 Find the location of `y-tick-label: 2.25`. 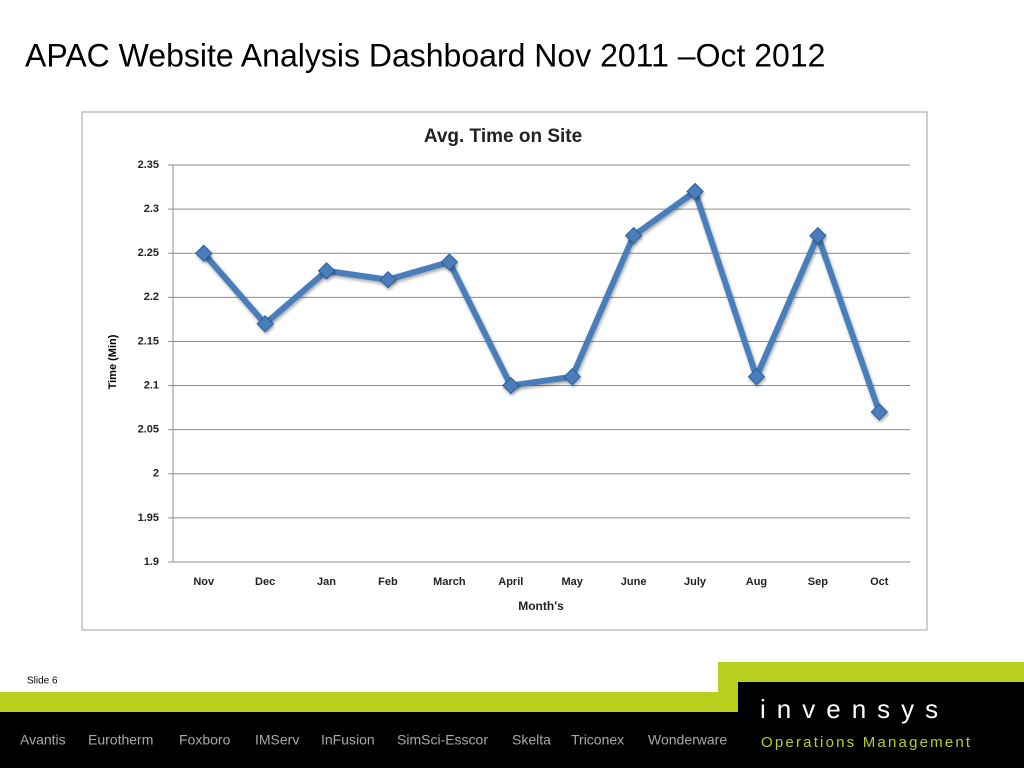

y-tick-label: 2.25 is located at coordinates (148, 253).